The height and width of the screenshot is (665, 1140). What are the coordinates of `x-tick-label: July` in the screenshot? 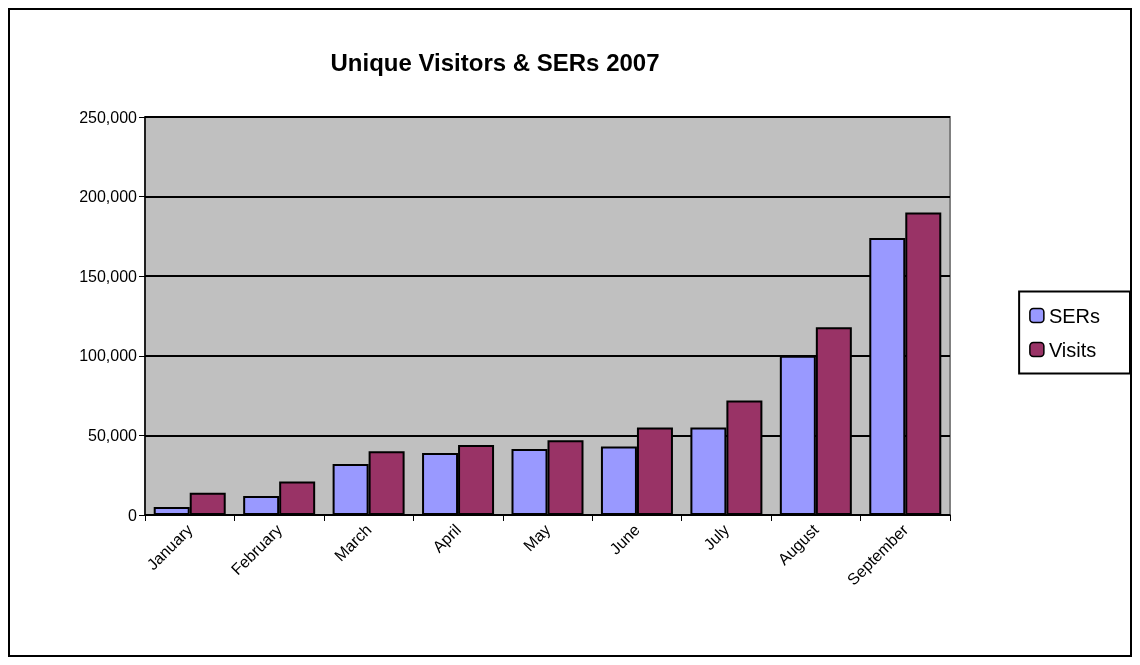 It's located at (716, 537).